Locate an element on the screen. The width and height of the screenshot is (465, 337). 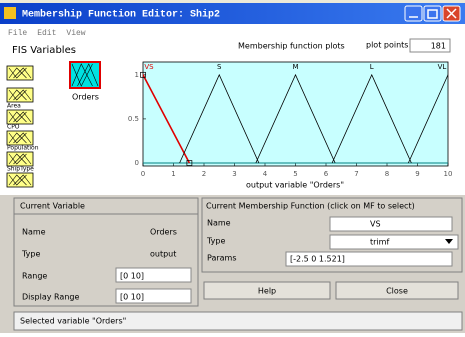
cv-type-label: Type is located at coordinates (30, 254).